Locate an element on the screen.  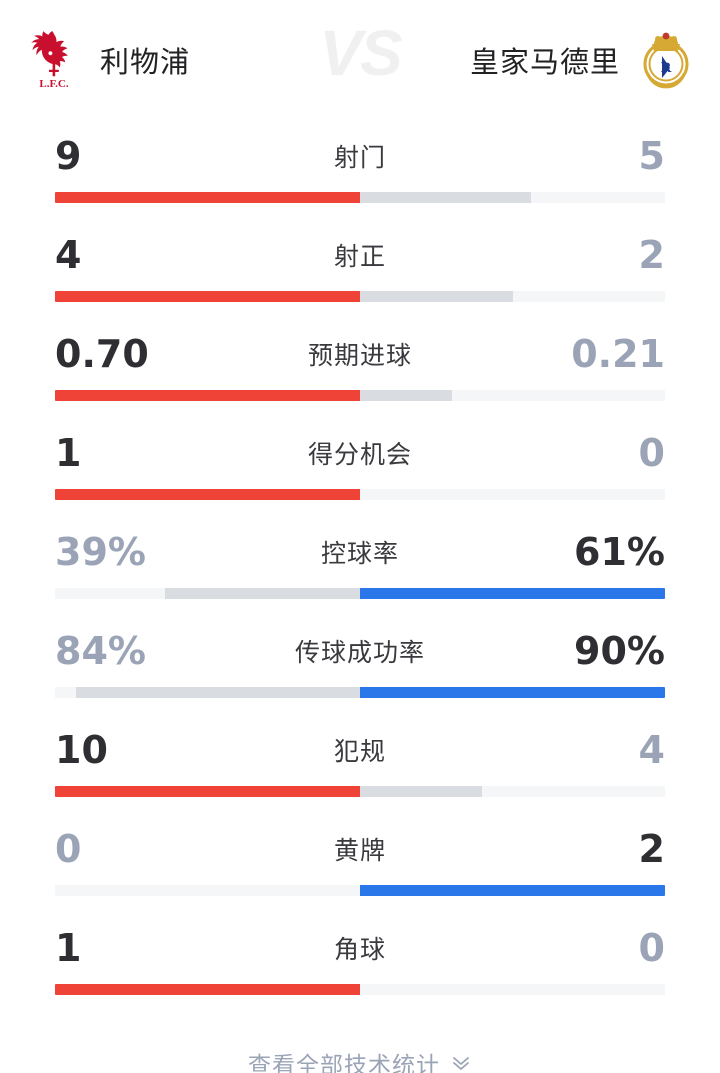
liverpool-crest-icon: L.F.C. is located at coordinates (54, 60).